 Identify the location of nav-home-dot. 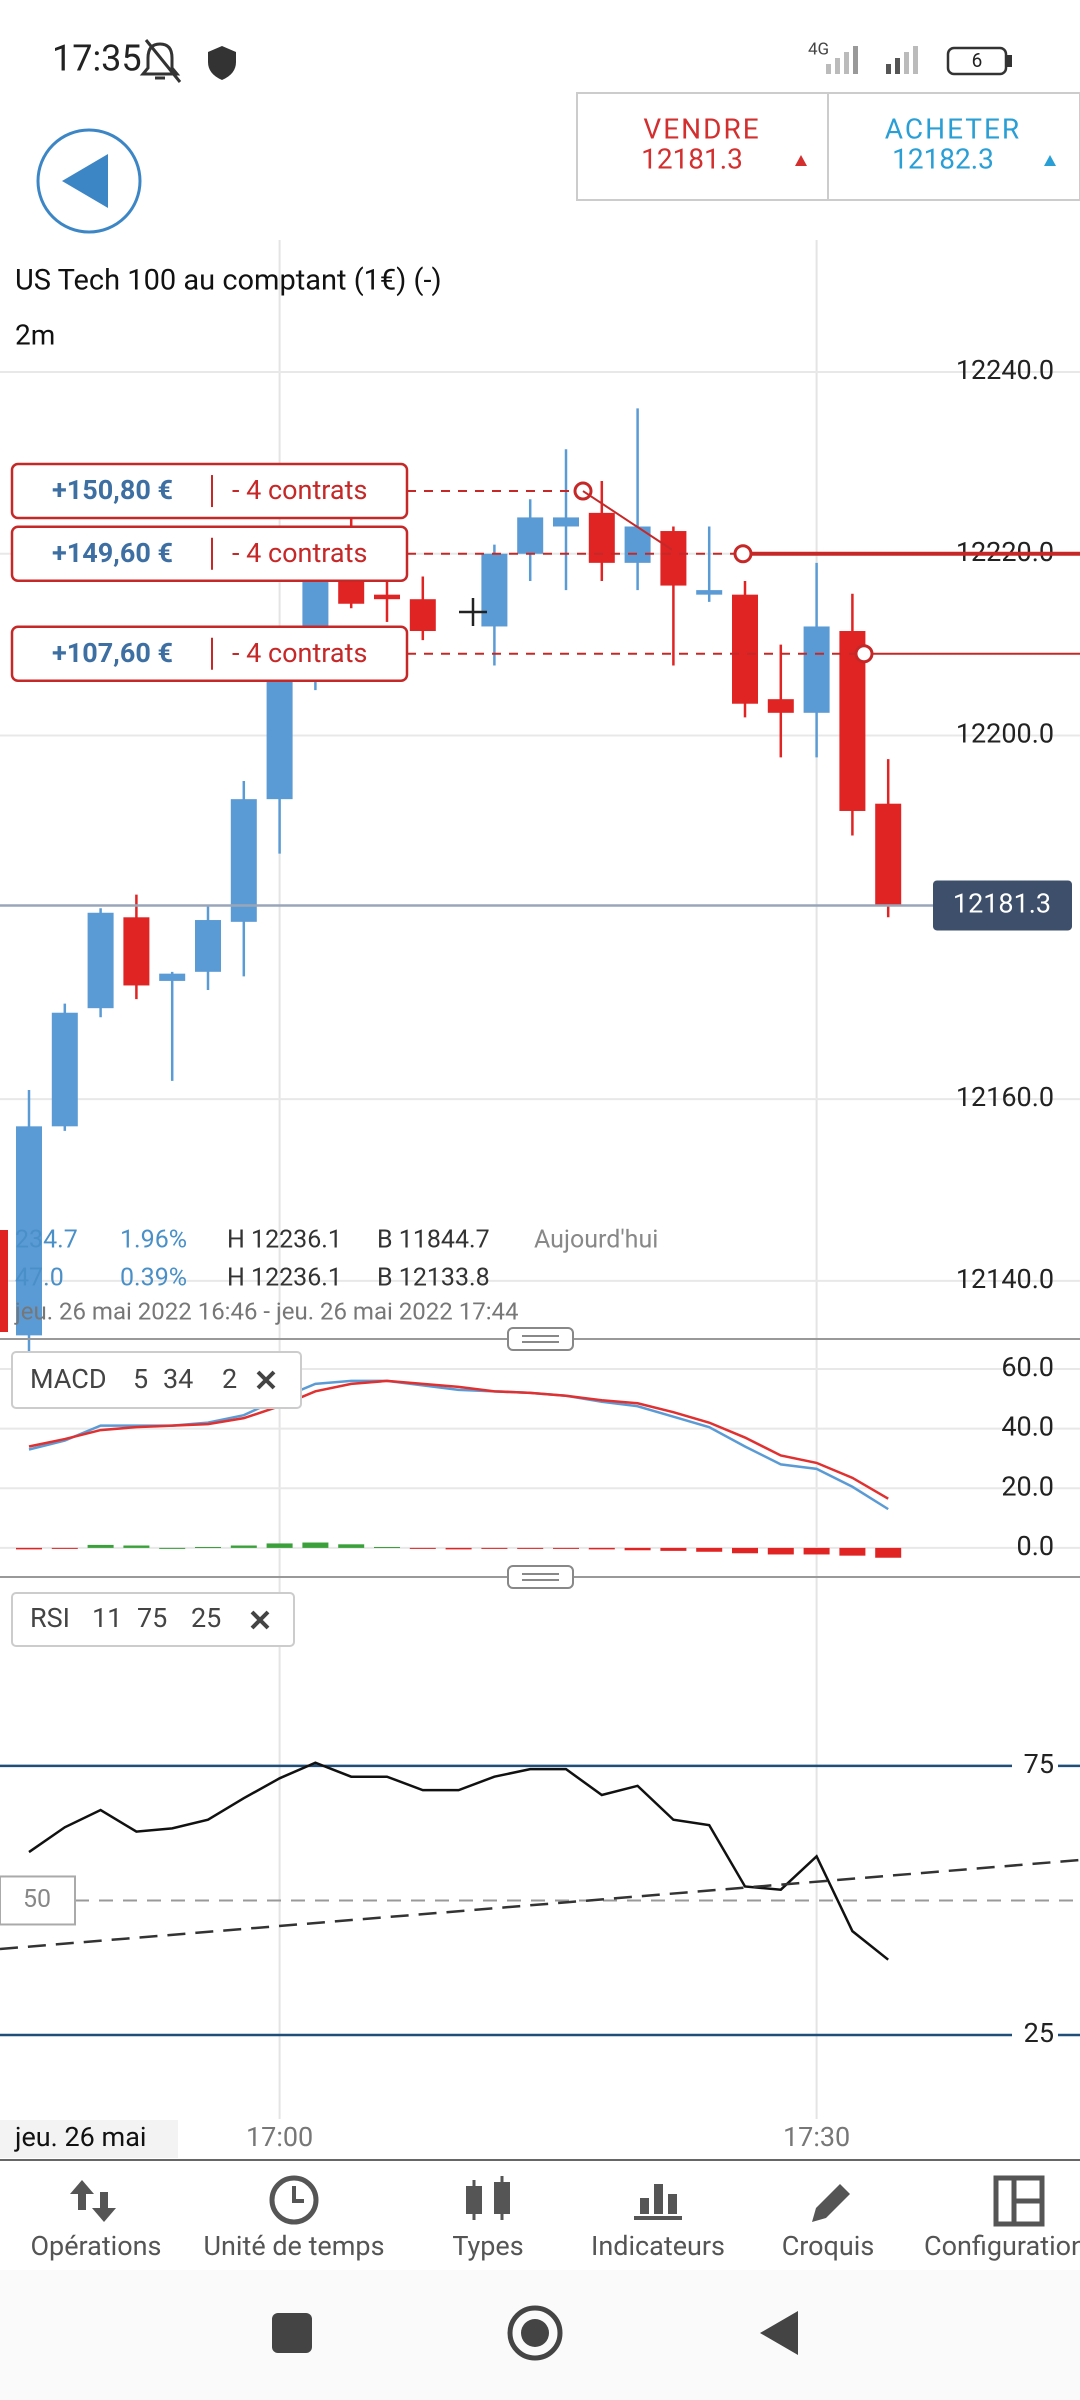
(535, 2333).